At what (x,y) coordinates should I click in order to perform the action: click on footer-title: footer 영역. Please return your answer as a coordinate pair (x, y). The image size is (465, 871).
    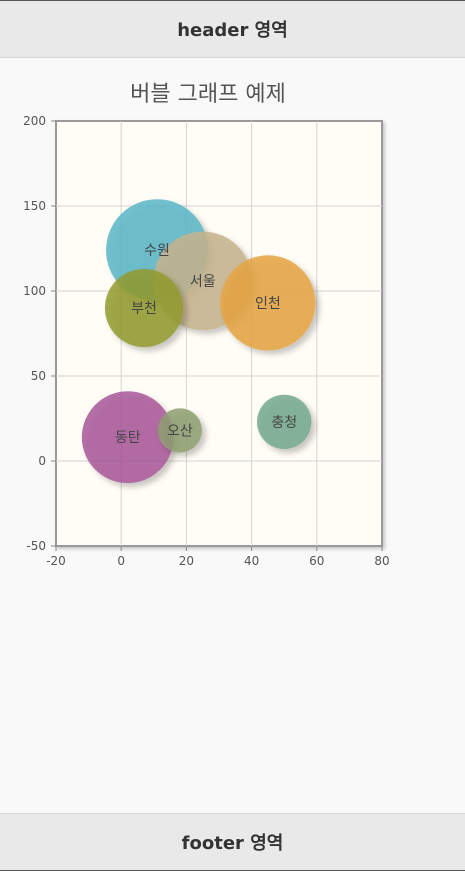
    Looking at the image, I should click on (232, 843).